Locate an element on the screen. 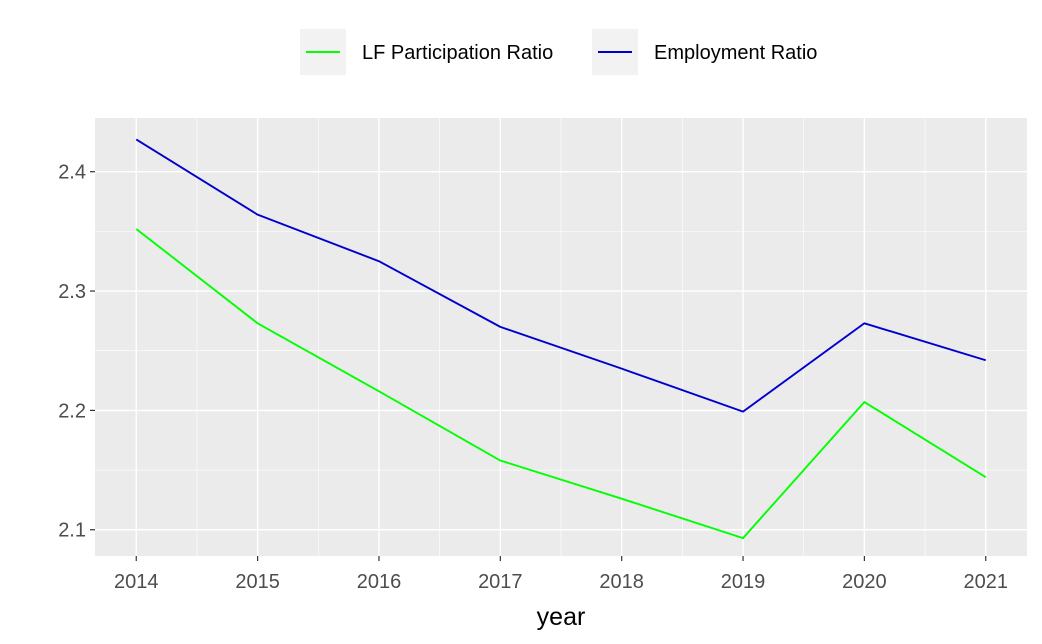  x-tick-label: 2016 is located at coordinates (379, 582).